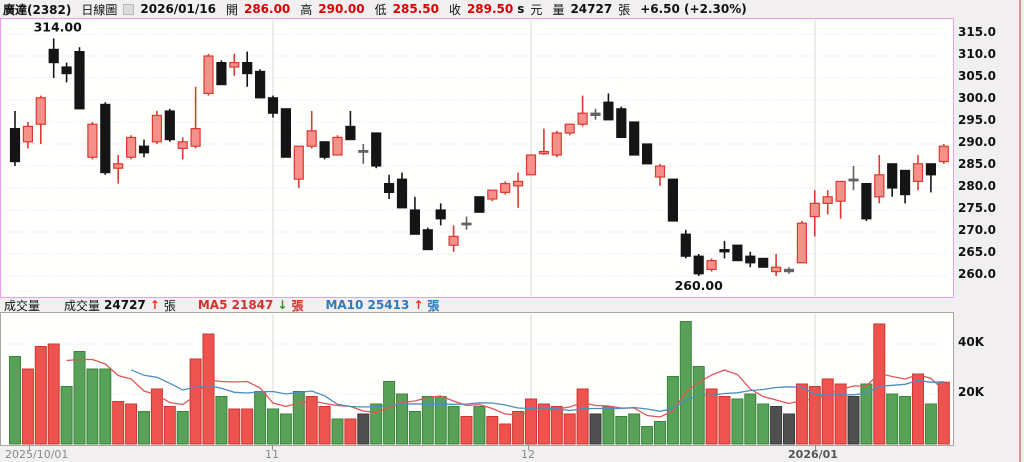 Image resolution: width=1024 pixels, height=462 pixels. What do you see at coordinates (977, 164) in the screenshot?
I see `price-axis-label: 285.0` at bounding box center [977, 164].